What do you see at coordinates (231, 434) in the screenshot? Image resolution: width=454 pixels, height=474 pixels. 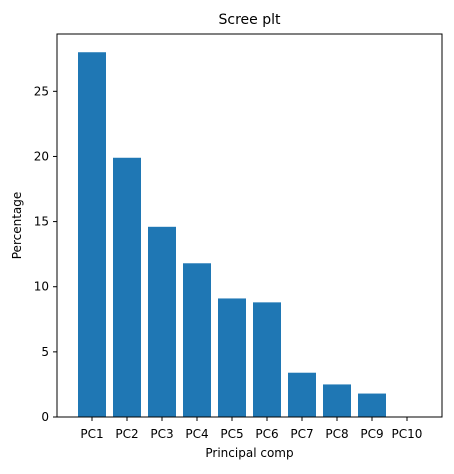 I see `x-tick-label: PC5` at bounding box center [231, 434].